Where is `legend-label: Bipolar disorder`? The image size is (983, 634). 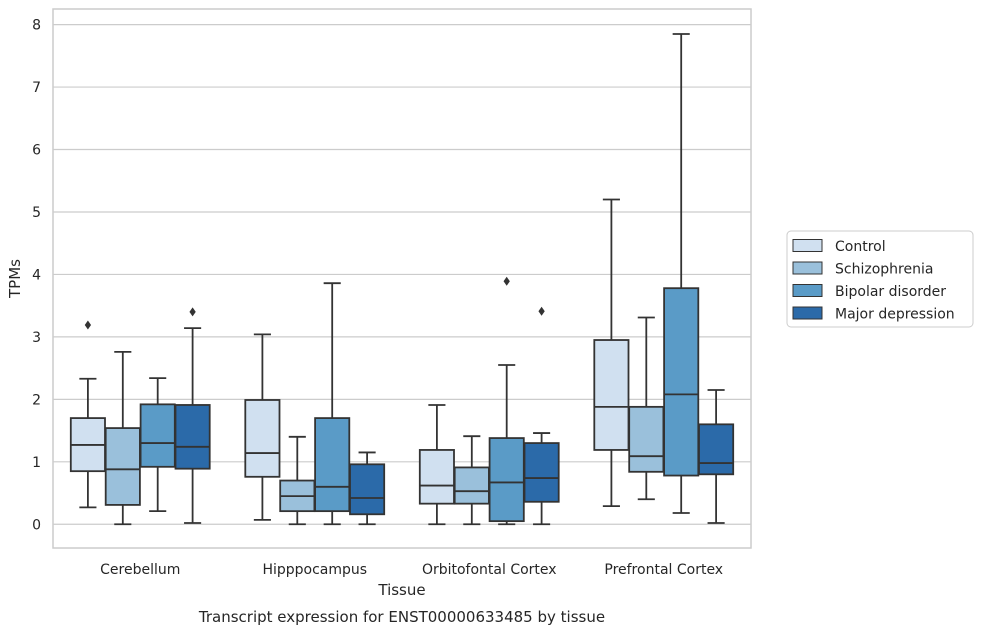 legend-label: Bipolar disorder is located at coordinates (890, 292).